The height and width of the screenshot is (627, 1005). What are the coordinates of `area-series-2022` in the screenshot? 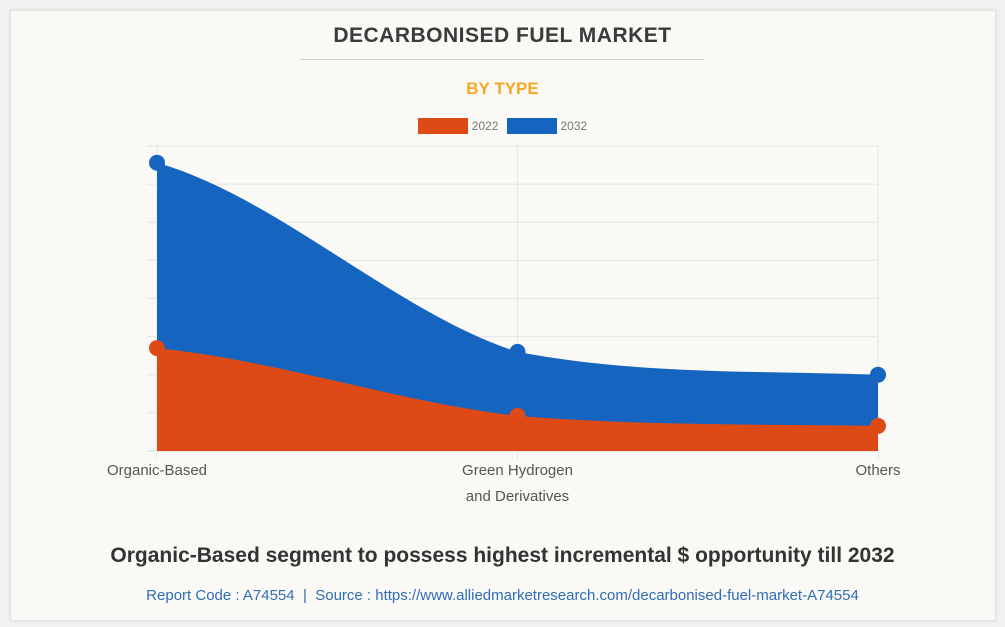 It's located at (517, 399).